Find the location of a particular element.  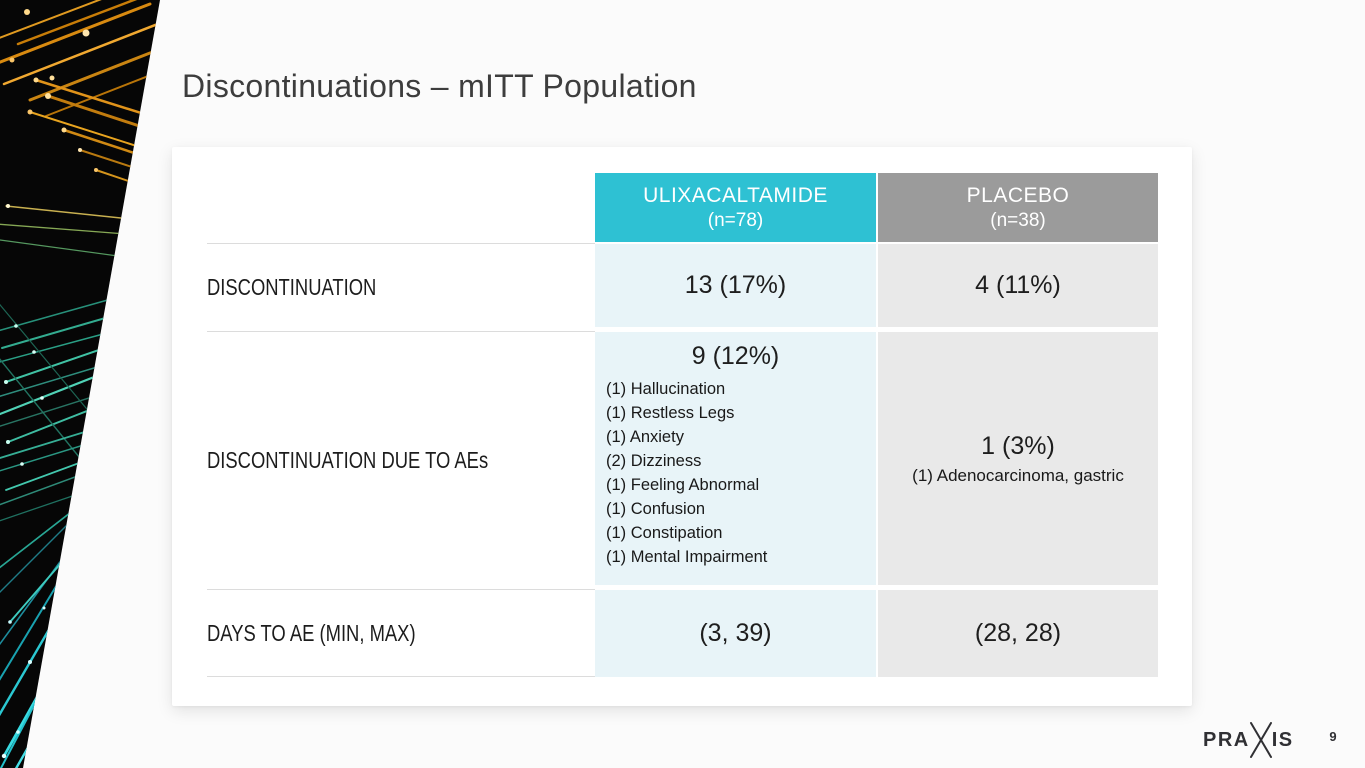

page-number: 9 is located at coordinates (1333, 736).